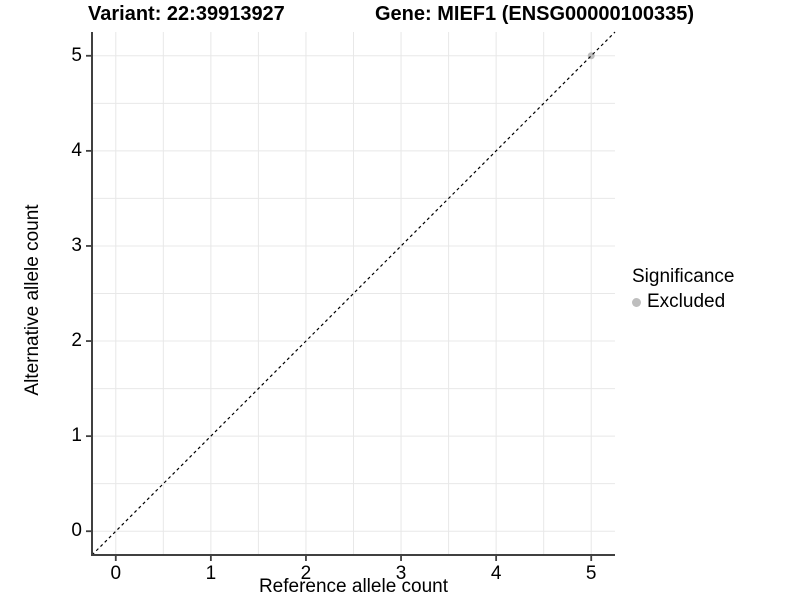 The width and height of the screenshot is (800, 600). I want to click on y-tick-label: 2, so click(76, 341).